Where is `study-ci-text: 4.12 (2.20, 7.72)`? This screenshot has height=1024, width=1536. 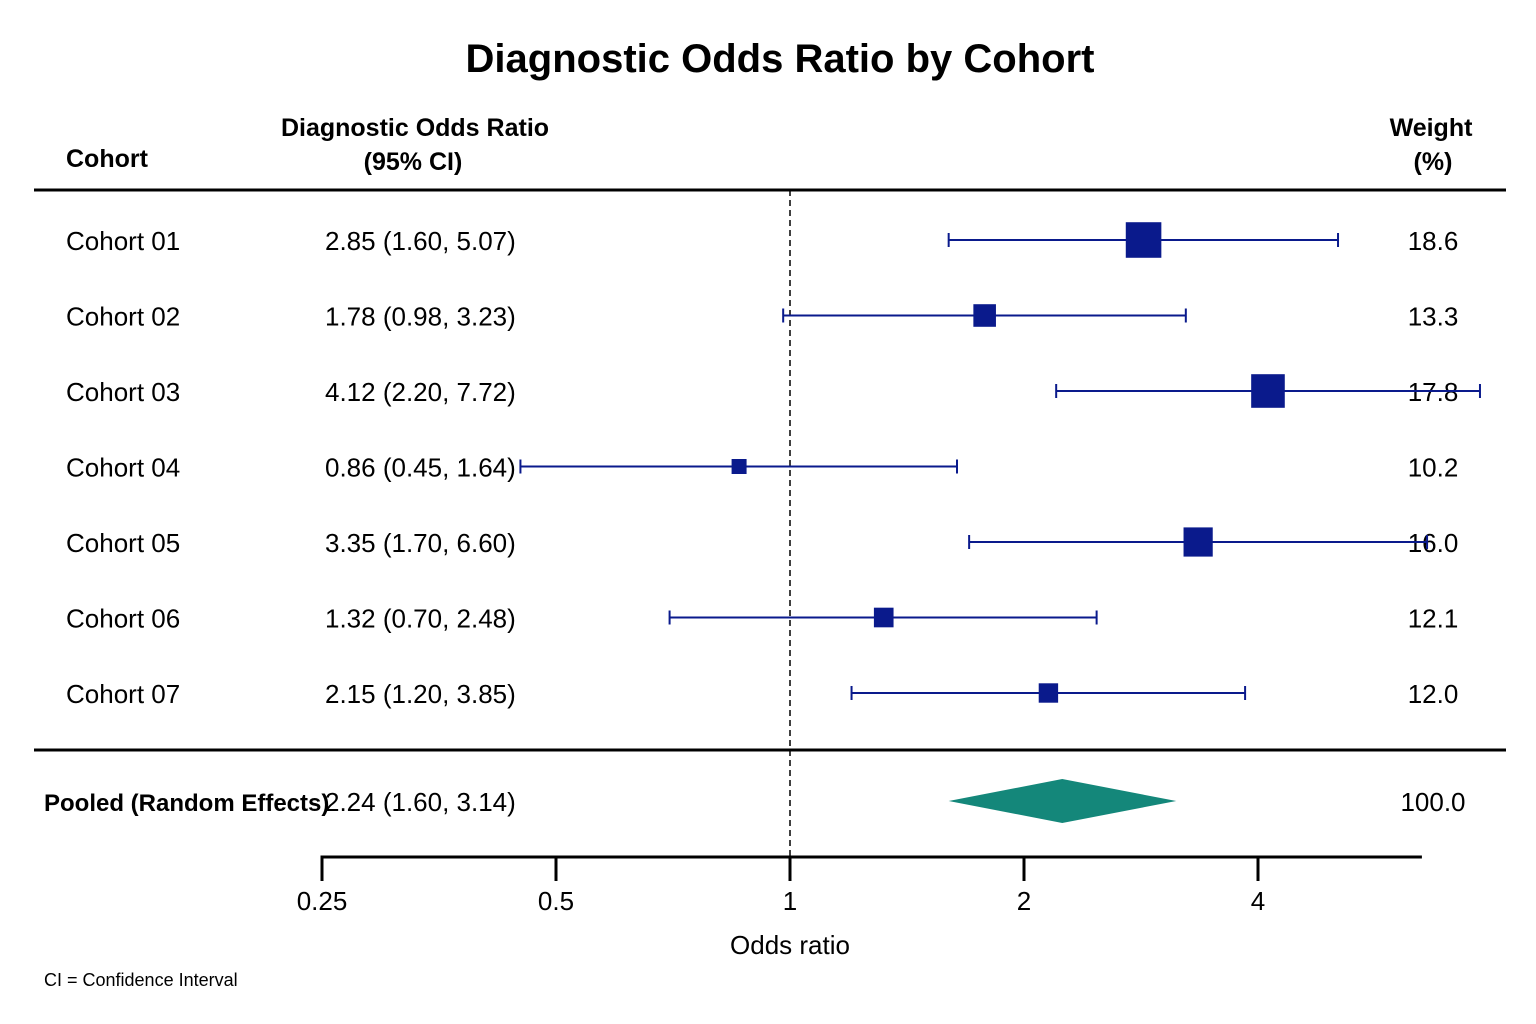 study-ci-text: 4.12 (2.20, 7.72) is located at coordinates (420, 392).